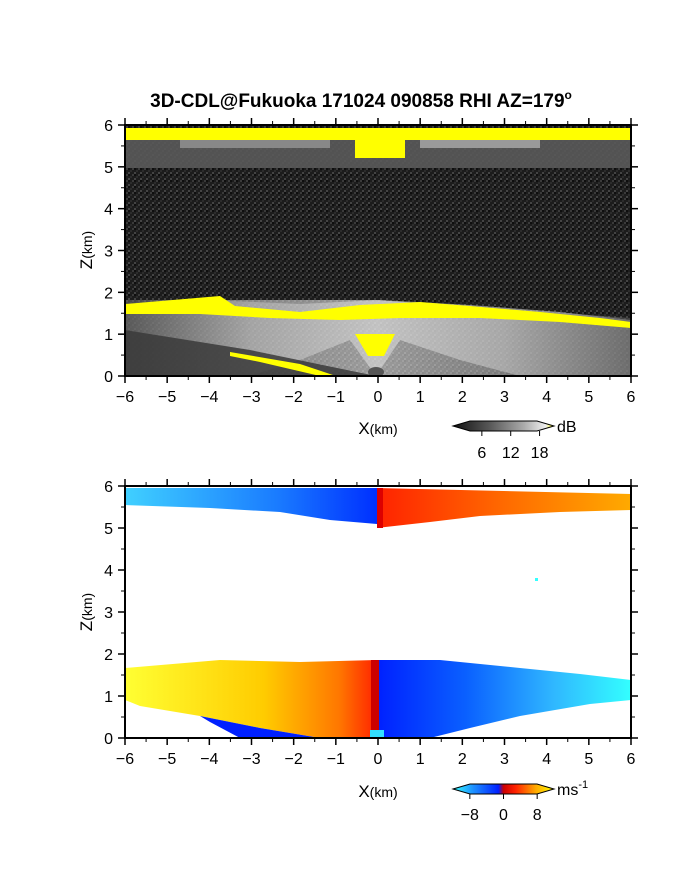  Describe the element at coordinates (519, 801) in the screenshot. I see `velocity-colorbar: −8 0 8 ms-1` at that location.